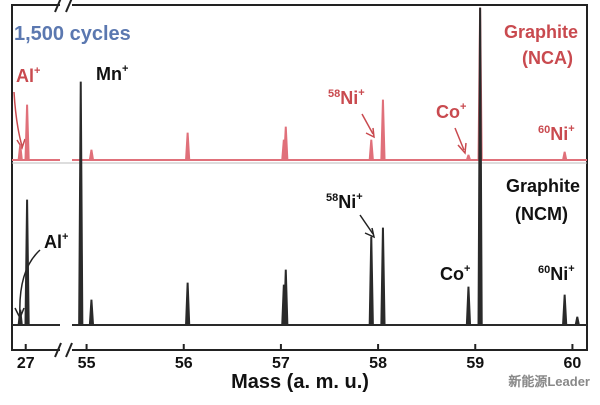 The image size is (600, 405). Describe the element at coordinates (547, 58) in the screenshot. I see `series-label: (NCA)` at that location.